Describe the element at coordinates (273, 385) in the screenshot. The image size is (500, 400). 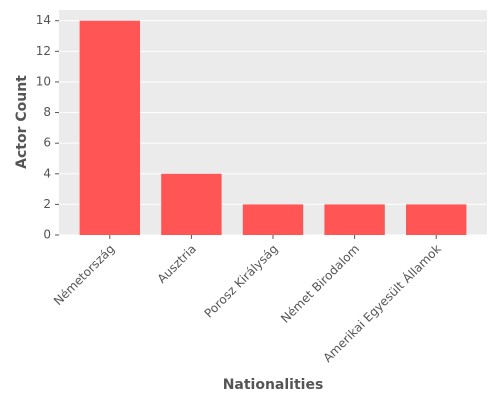
I see `x-axis-title: Nationalities` at that location.